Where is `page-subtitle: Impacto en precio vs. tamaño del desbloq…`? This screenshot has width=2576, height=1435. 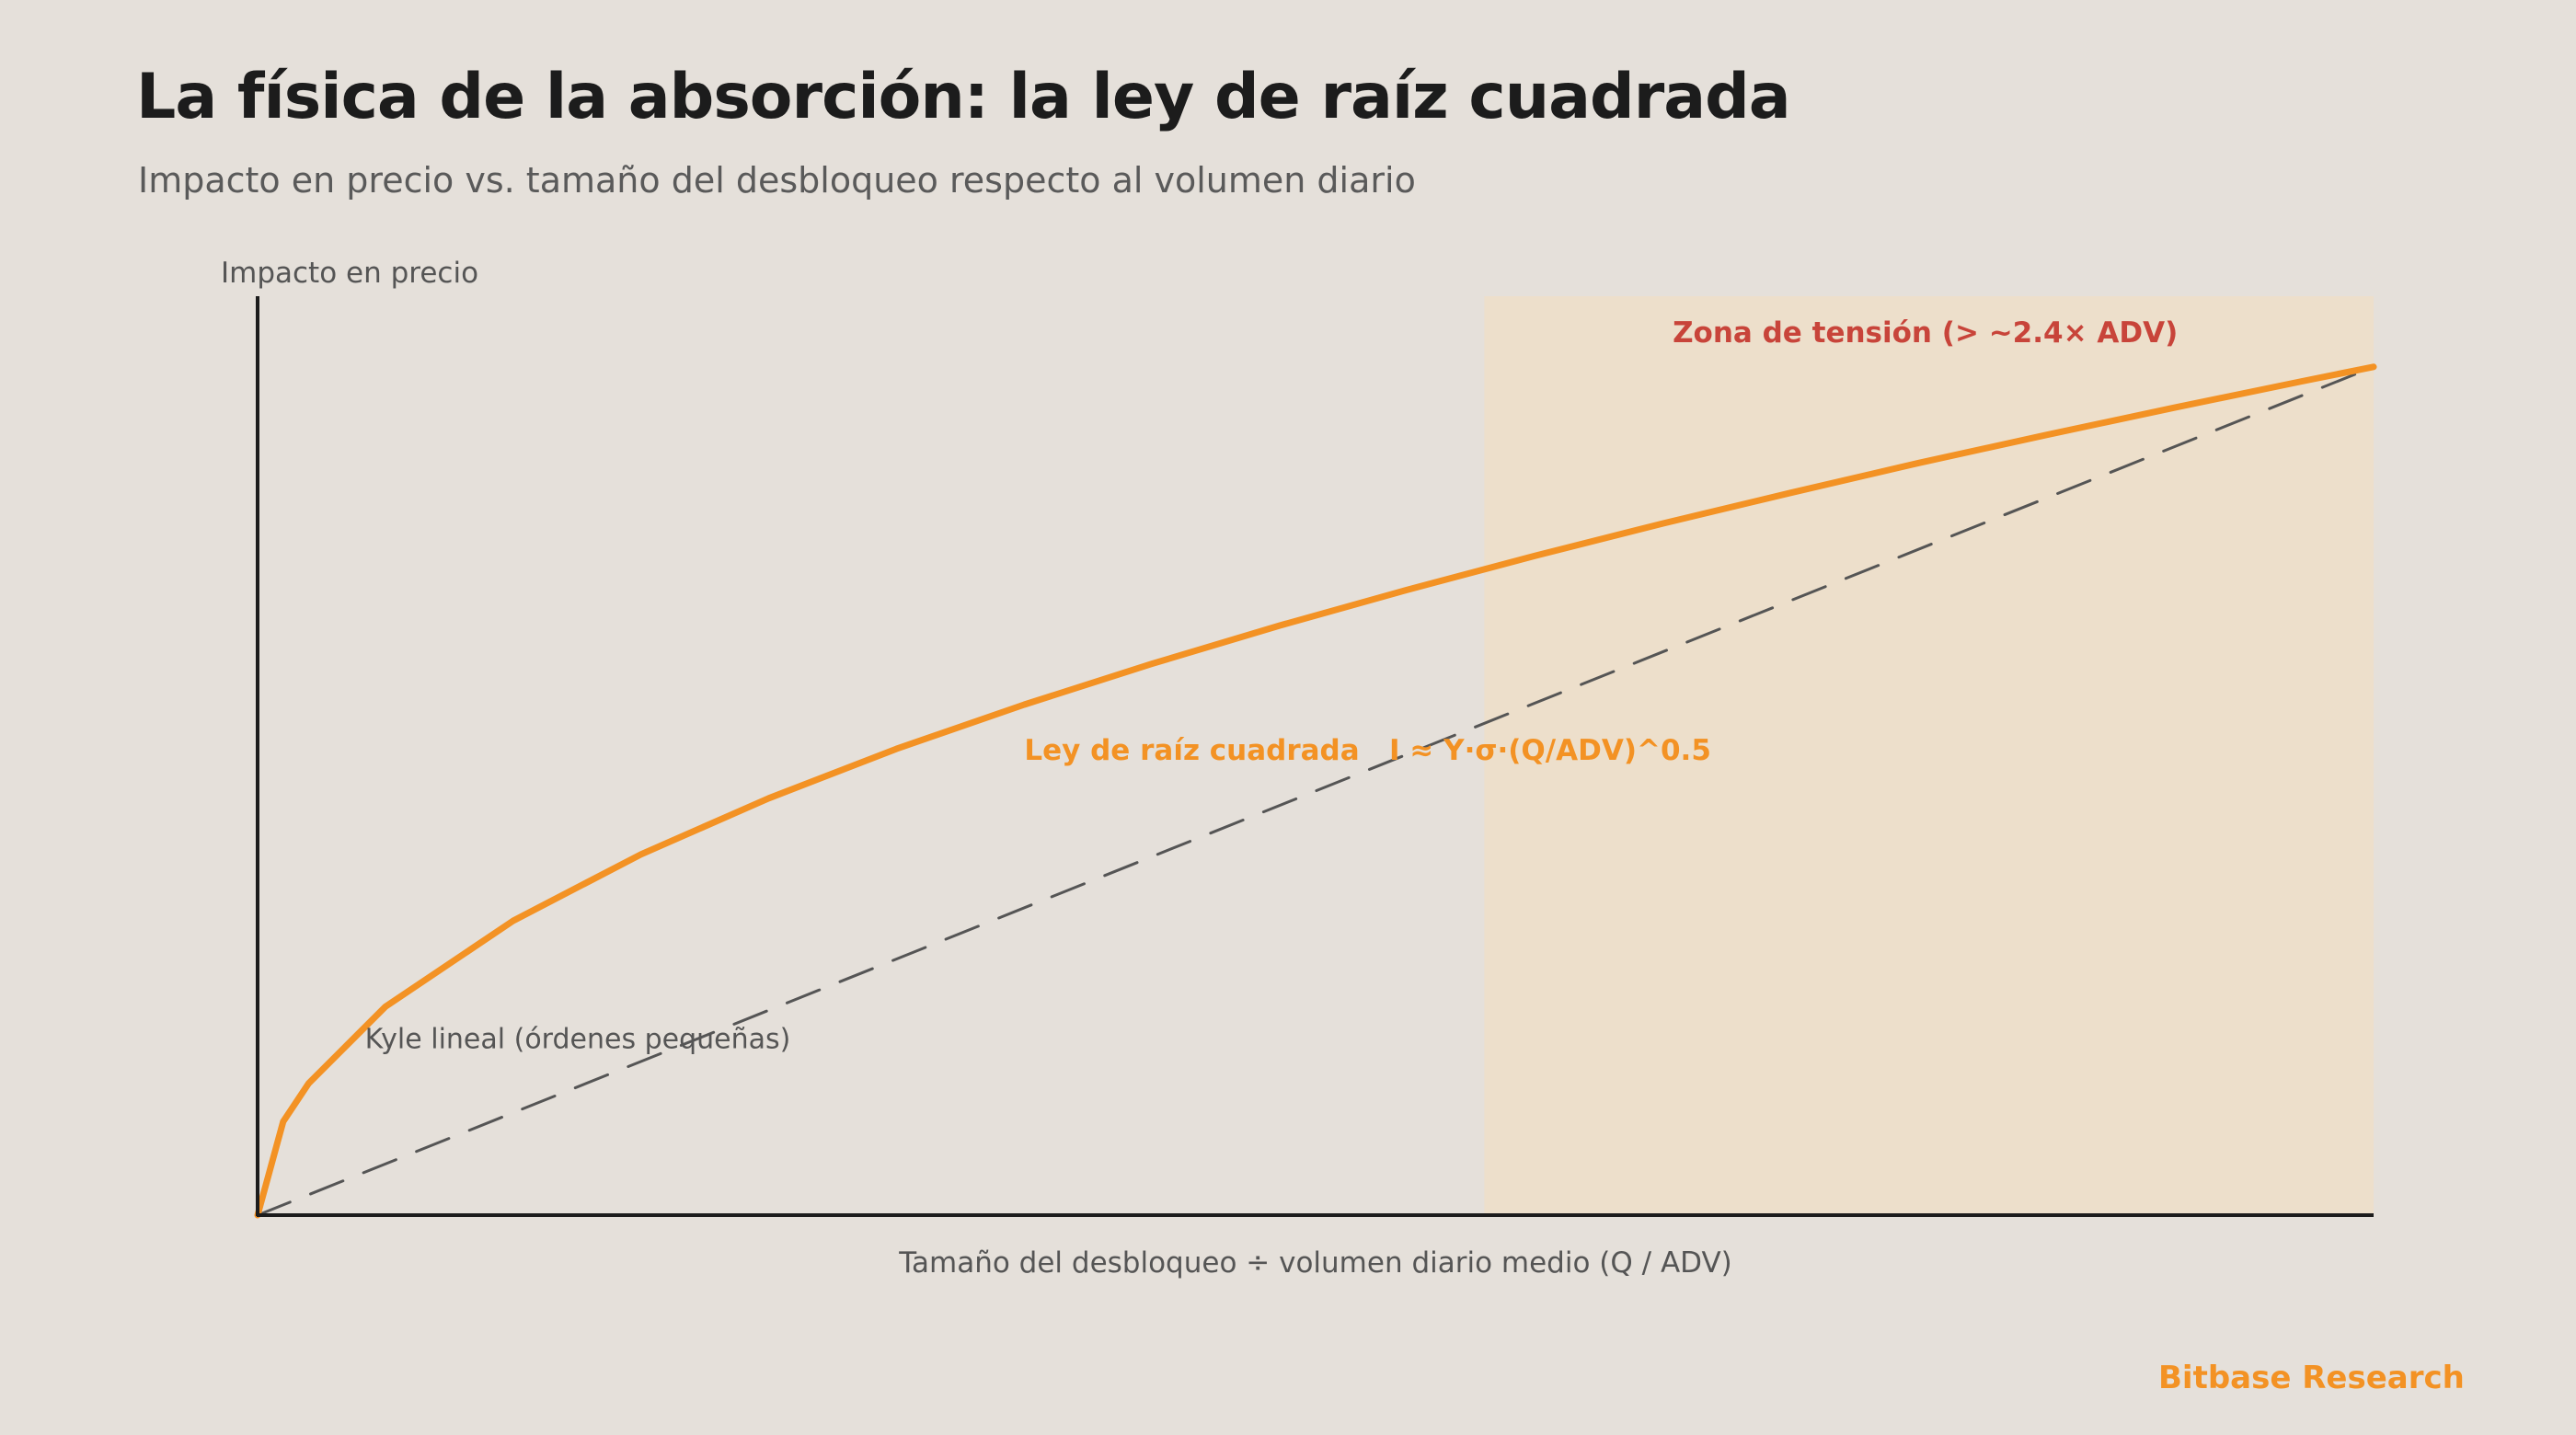
page-subtitle: Impacto en precio vs. tamaño del desbloq… is located at coordinates (777, 180).